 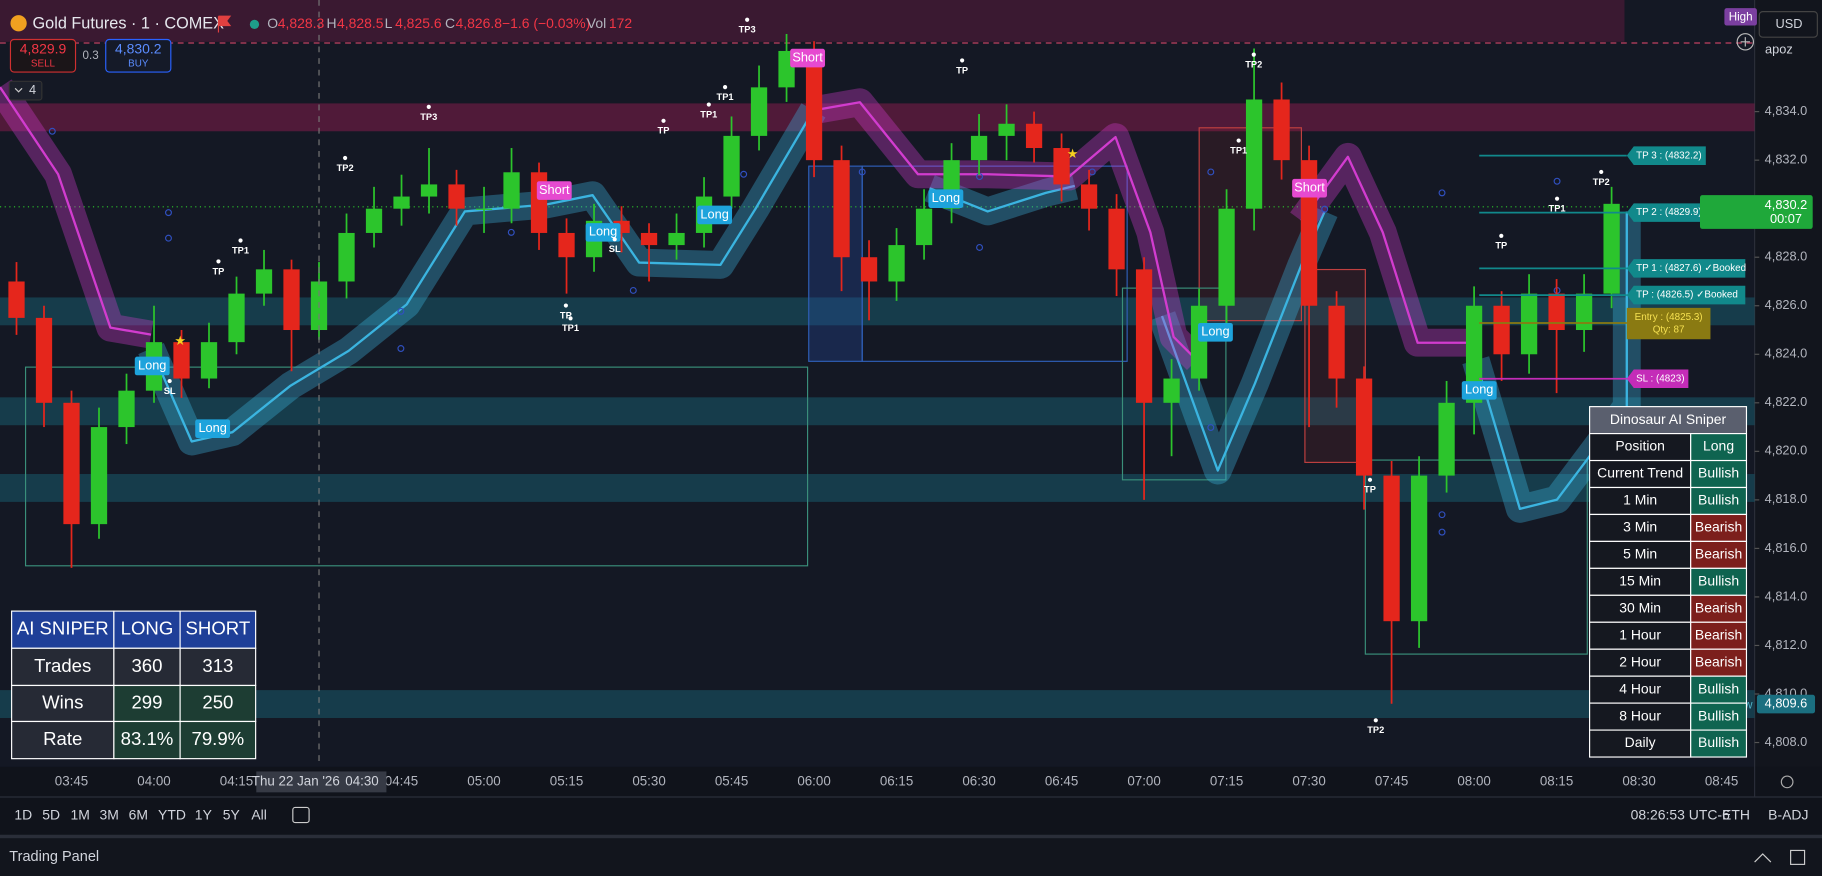 I want to click on table-value: 313, so click(x=217, y=665).